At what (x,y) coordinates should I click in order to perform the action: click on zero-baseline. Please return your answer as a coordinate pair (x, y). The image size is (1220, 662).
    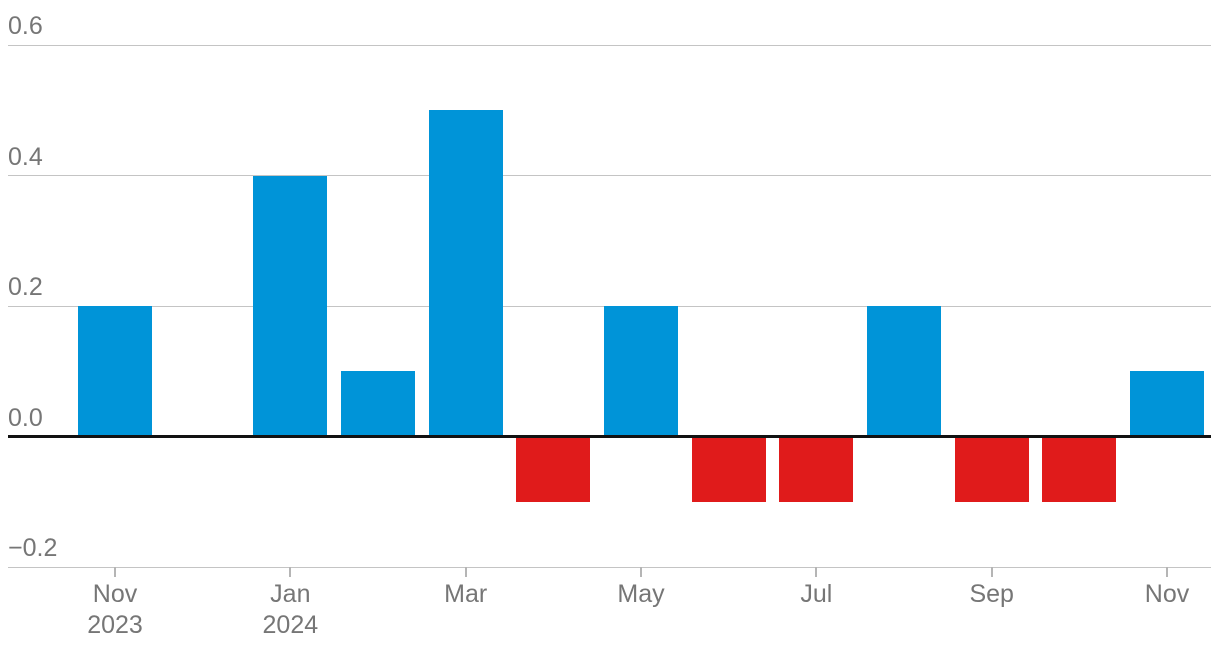
    Looking at the image, I should click on (609, 436).